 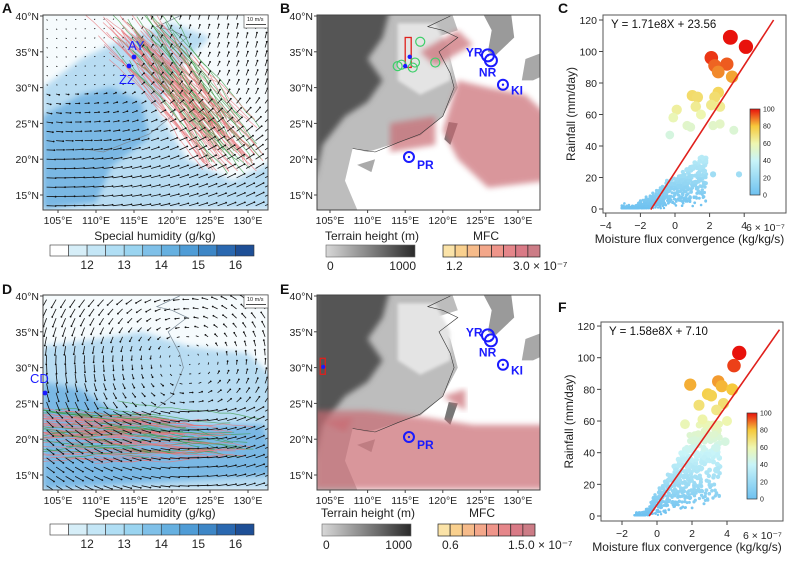 I want to click on station-dot, so click(x=503, y=84).